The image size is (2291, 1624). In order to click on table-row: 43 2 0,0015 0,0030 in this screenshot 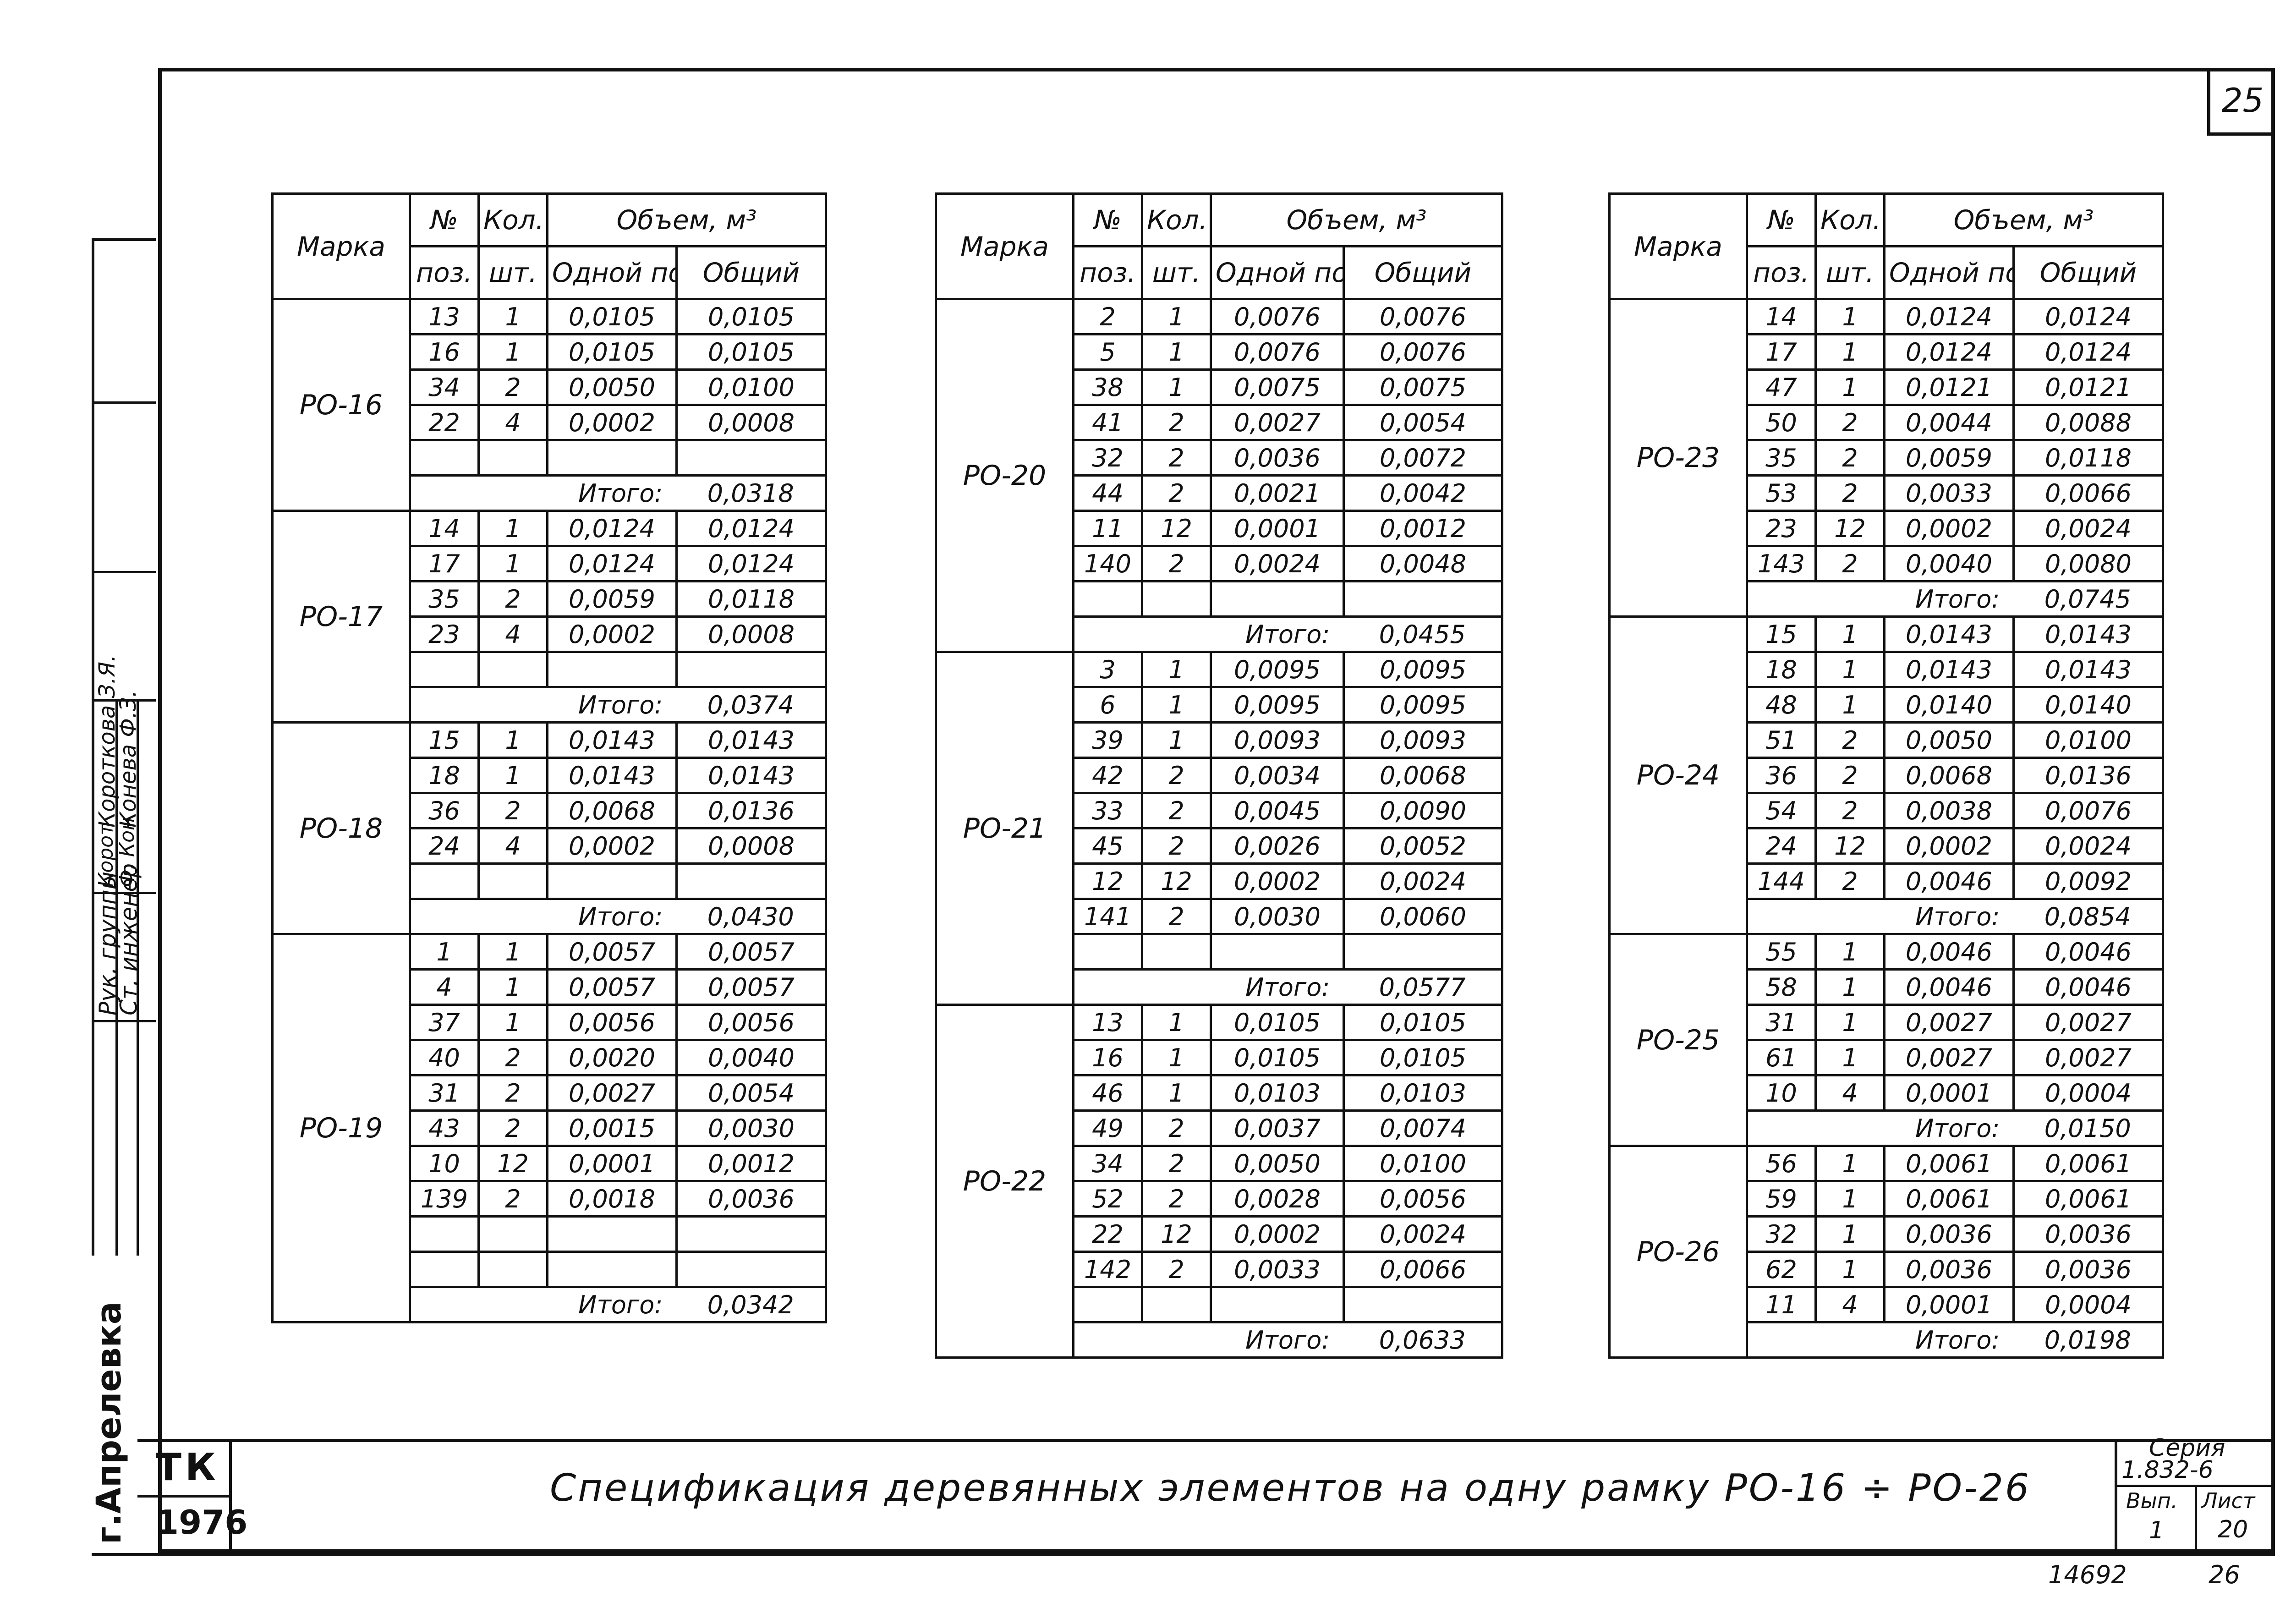, I will do `click(550, 1128)`.